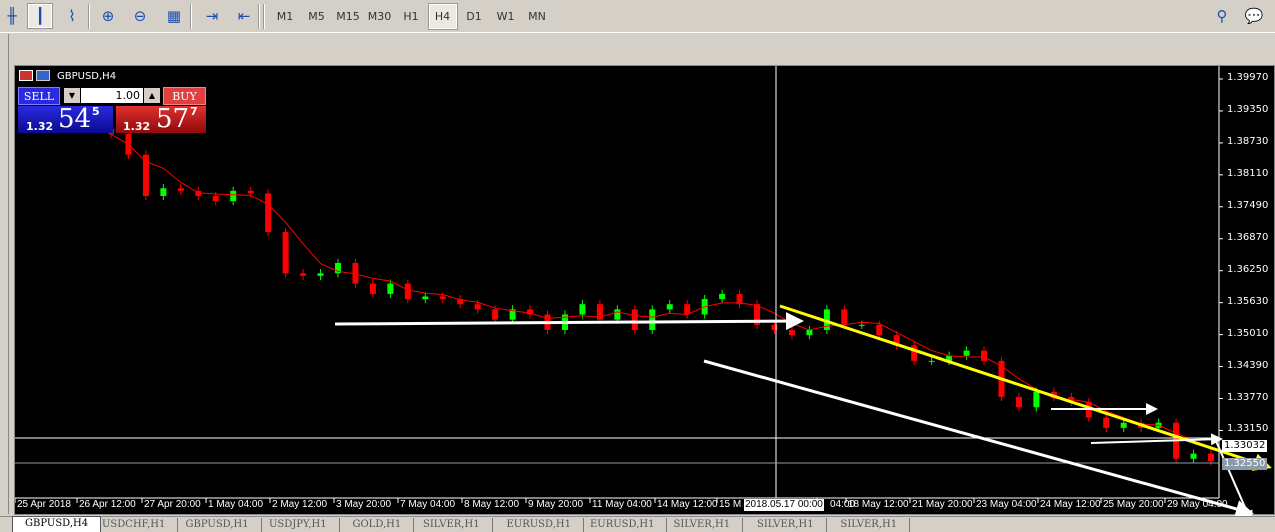  I want to click on horizontal-arrow, so click(569, 321).